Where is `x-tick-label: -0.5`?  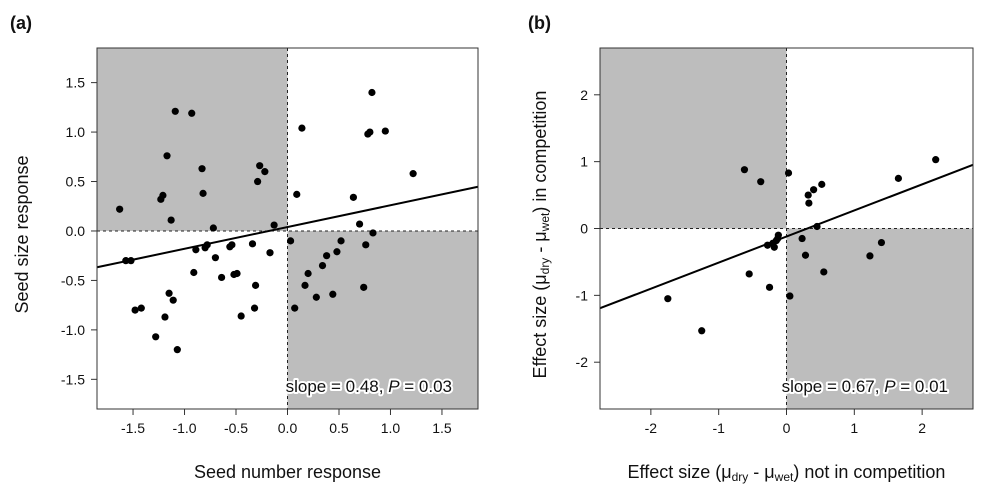
x-tick-label: -0.5 is located at coordinates (236, 428).